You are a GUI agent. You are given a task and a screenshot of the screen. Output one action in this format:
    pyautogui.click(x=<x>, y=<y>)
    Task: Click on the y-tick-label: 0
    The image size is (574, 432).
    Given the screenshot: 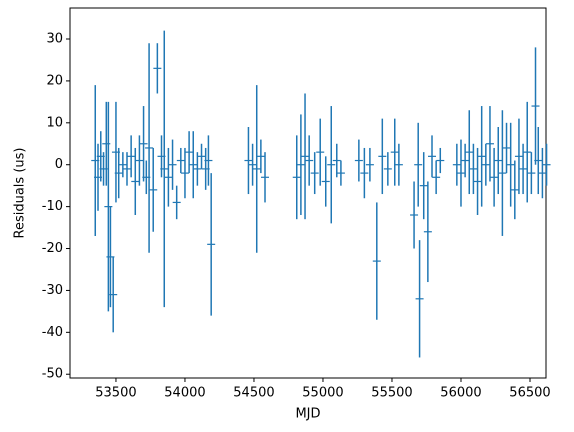 What is the action you would take?
    pyautogui.click(x=59, y=164)
    